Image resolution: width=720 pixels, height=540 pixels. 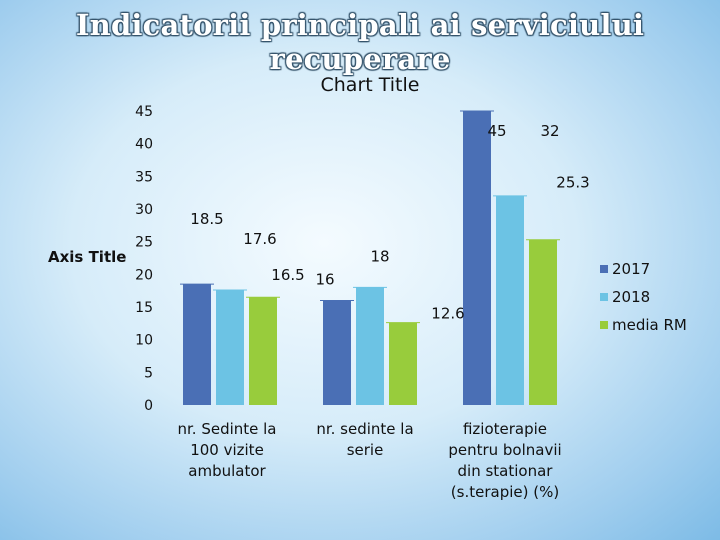 I want to click on legend-item-2018: 2018, so click(x=643, y=297).